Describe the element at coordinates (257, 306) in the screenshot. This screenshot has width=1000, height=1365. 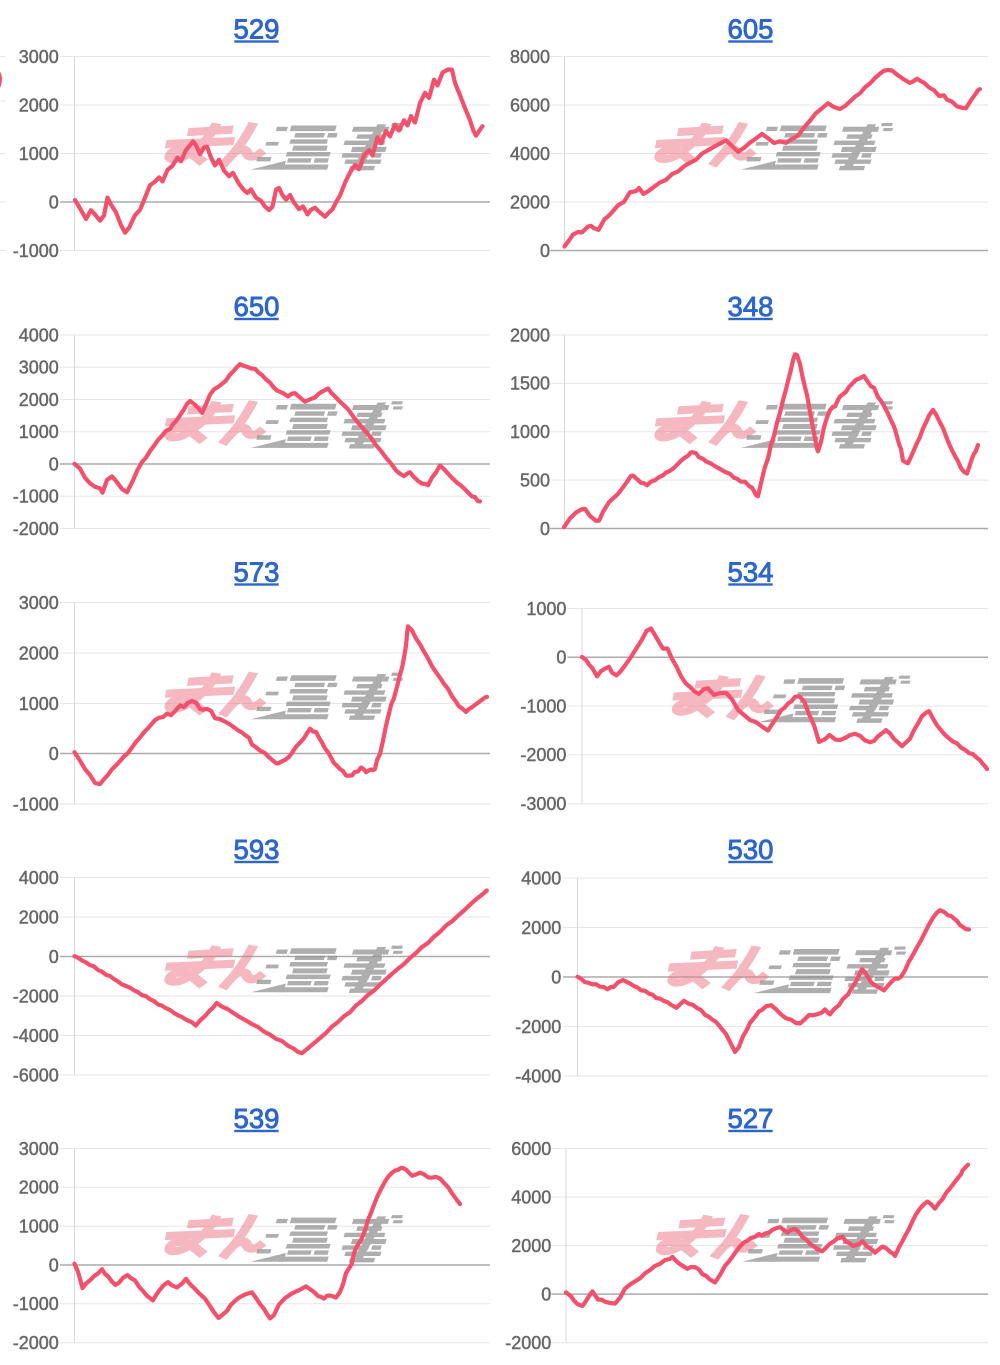
I see `svg-text: 650` at that location.